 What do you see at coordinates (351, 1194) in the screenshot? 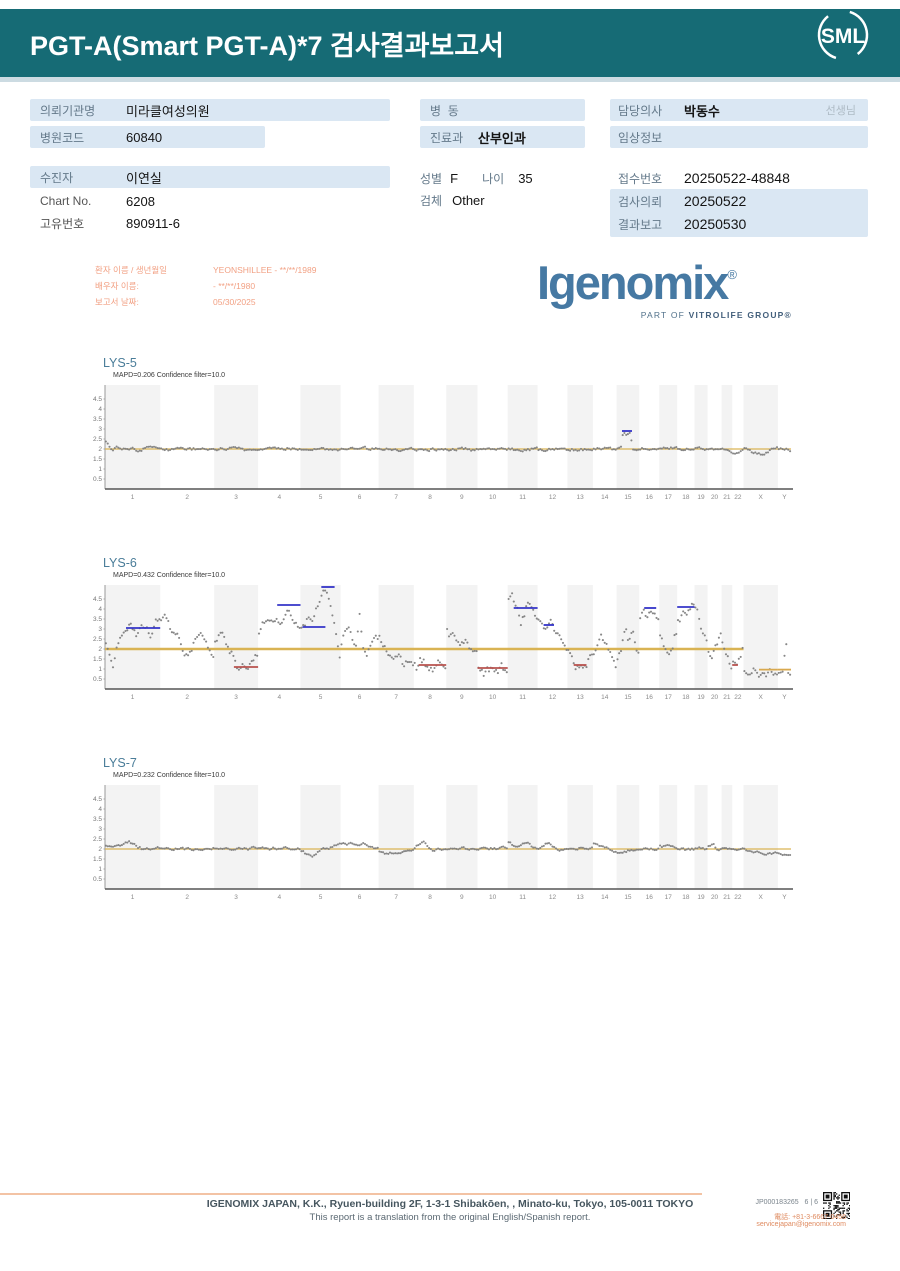
I see `footer-divider` at bounding box center [351, 1194].